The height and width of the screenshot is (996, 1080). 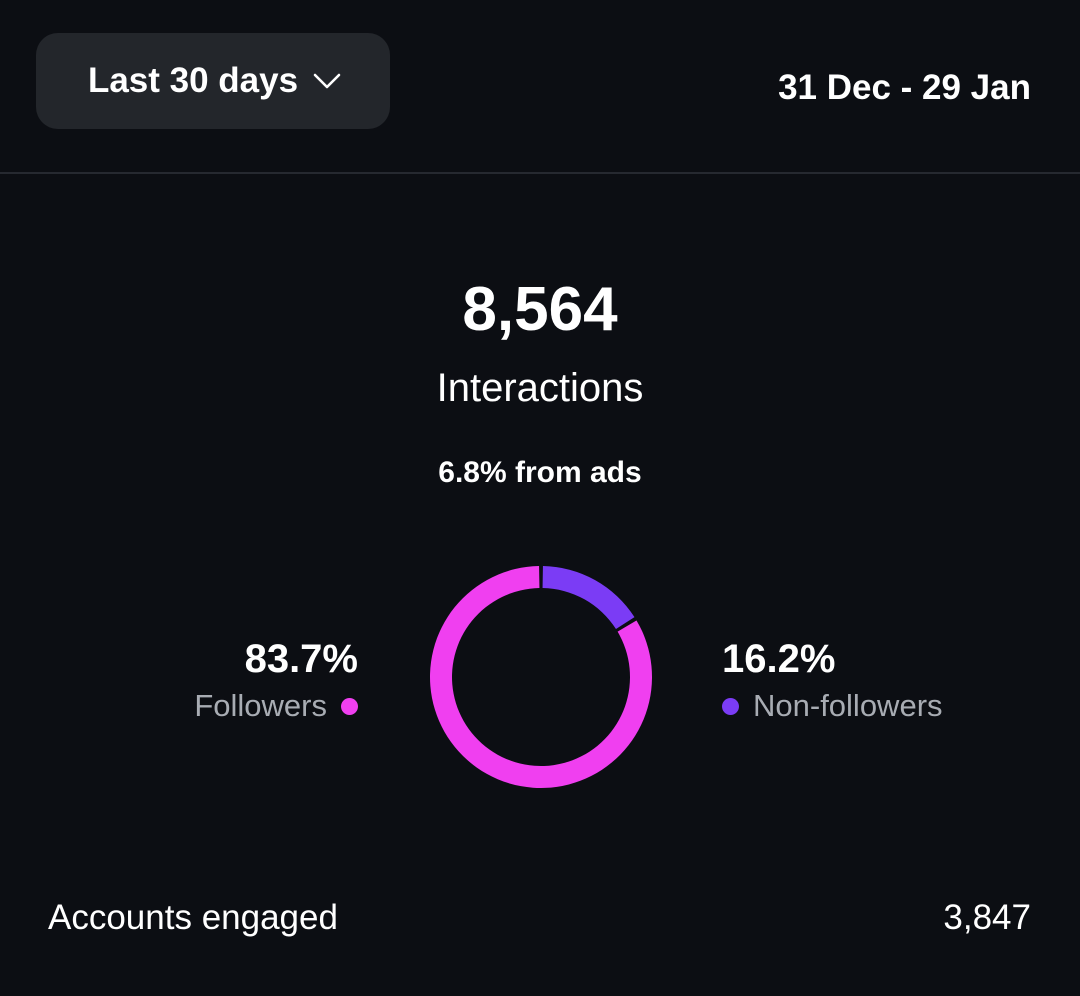 What do you see at coordinates (349, 706) in the screenshot?
I see `followers-dot` at bounding box center [349, 706].